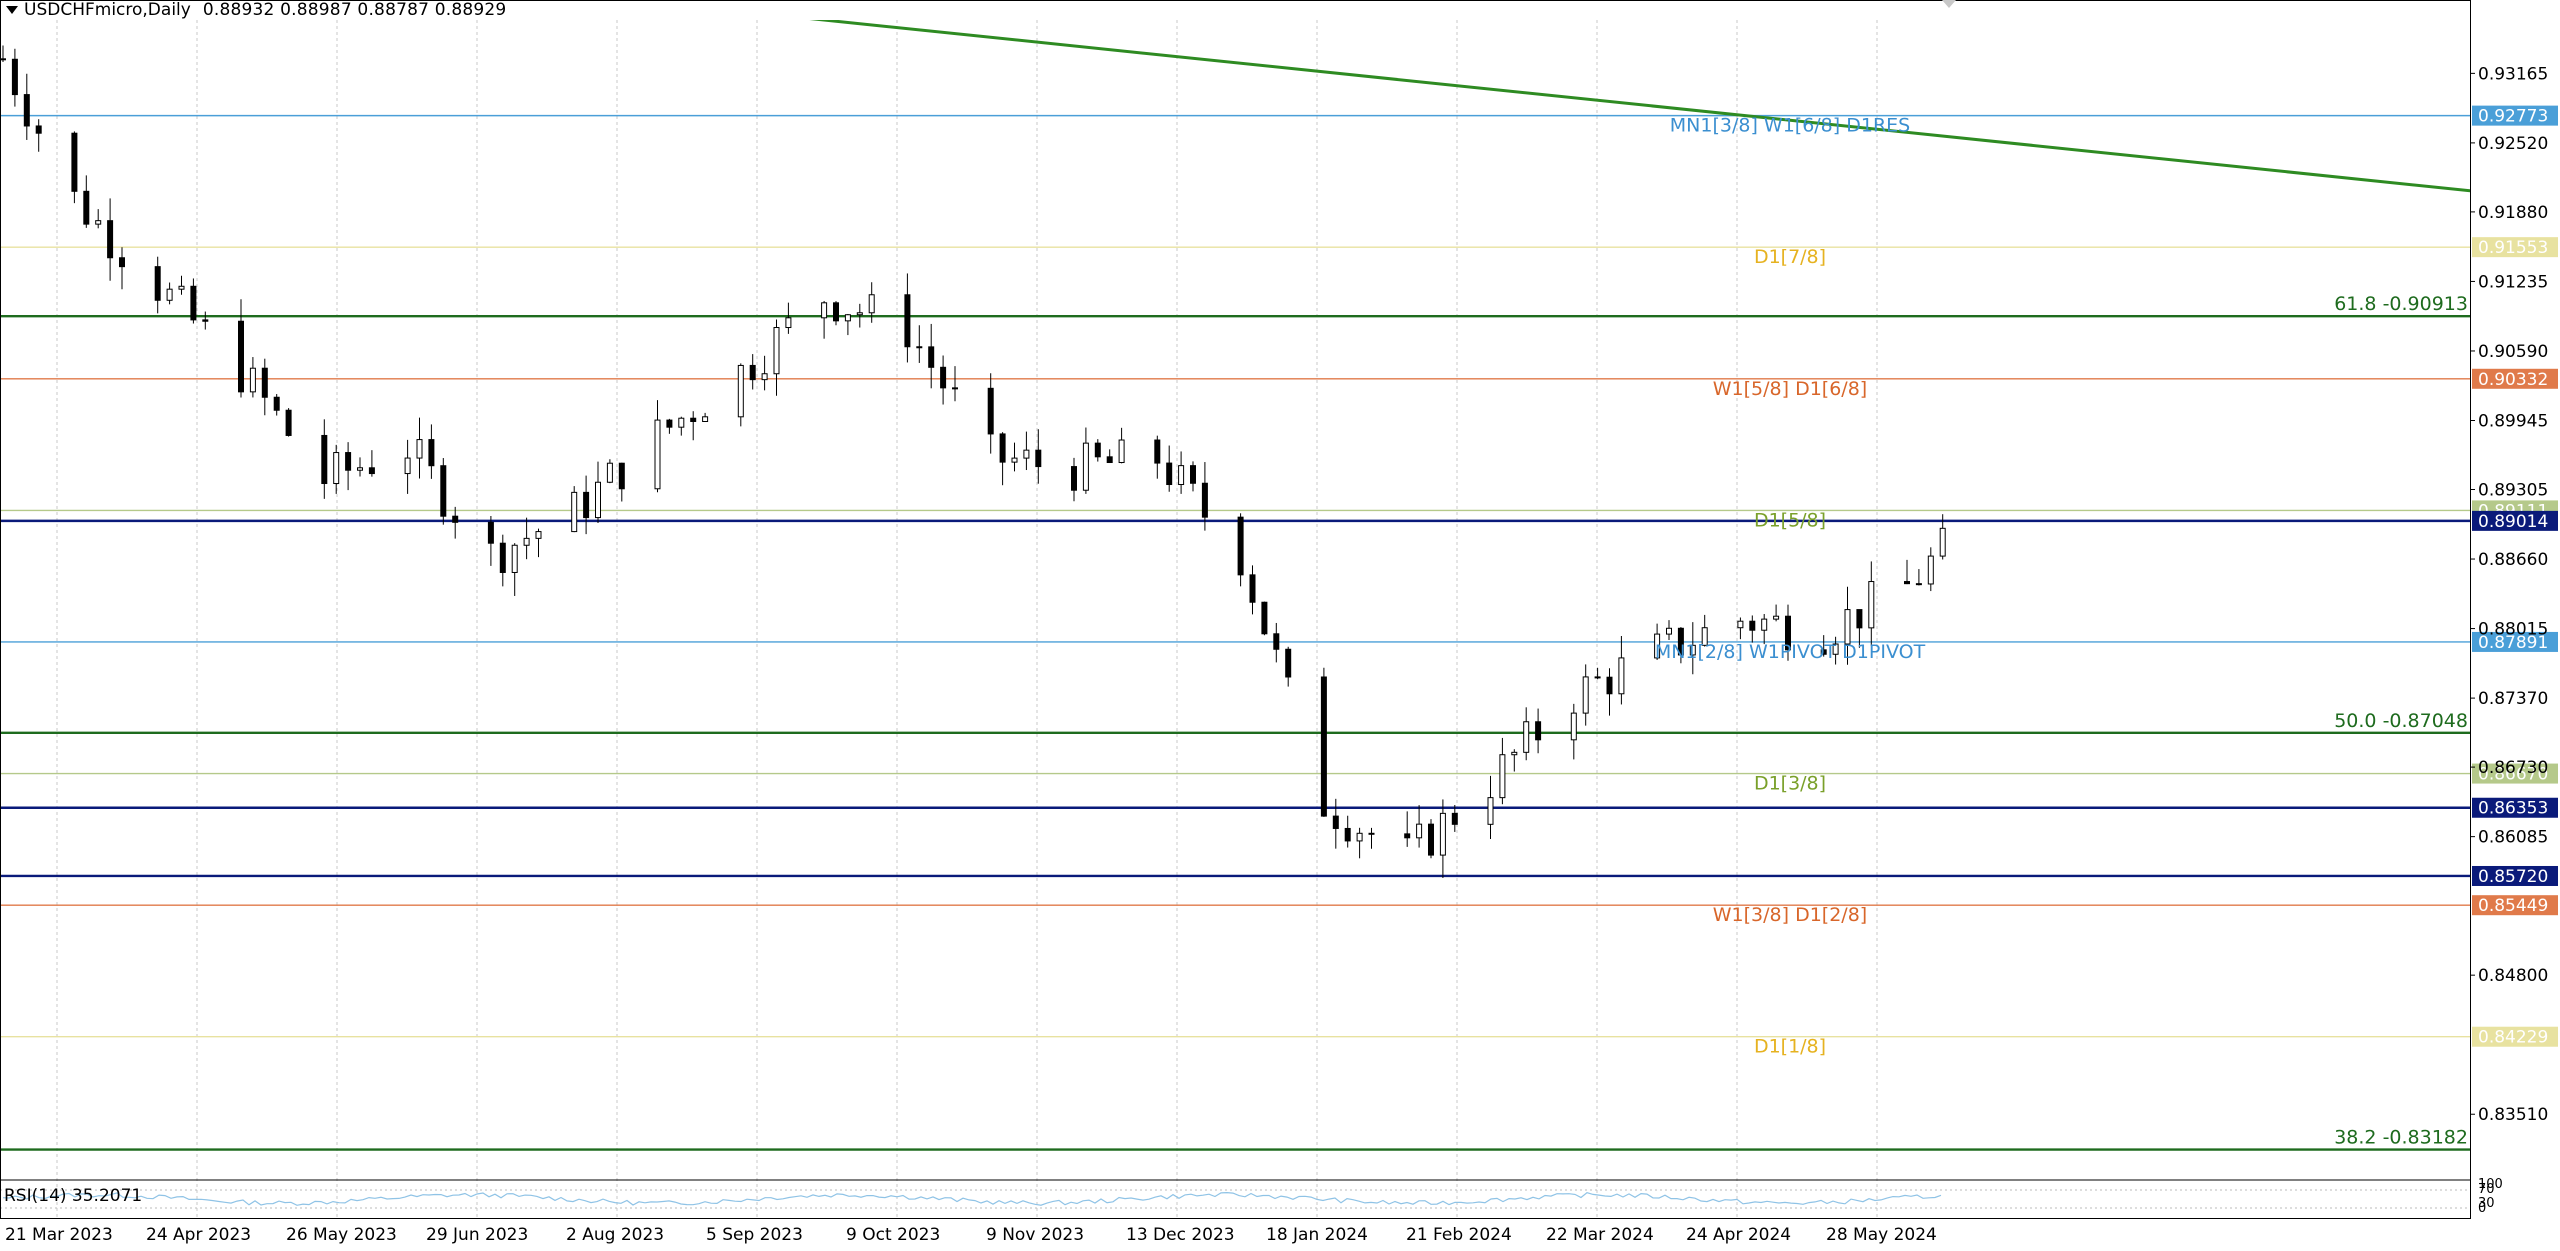 This screenshot has width=2560, height=1251. What do you see at coordinates (1790, 389) in the screenshot?
I see `level-label: W1[5/8] D1[6/8]` at bounding box center [1790, 389].